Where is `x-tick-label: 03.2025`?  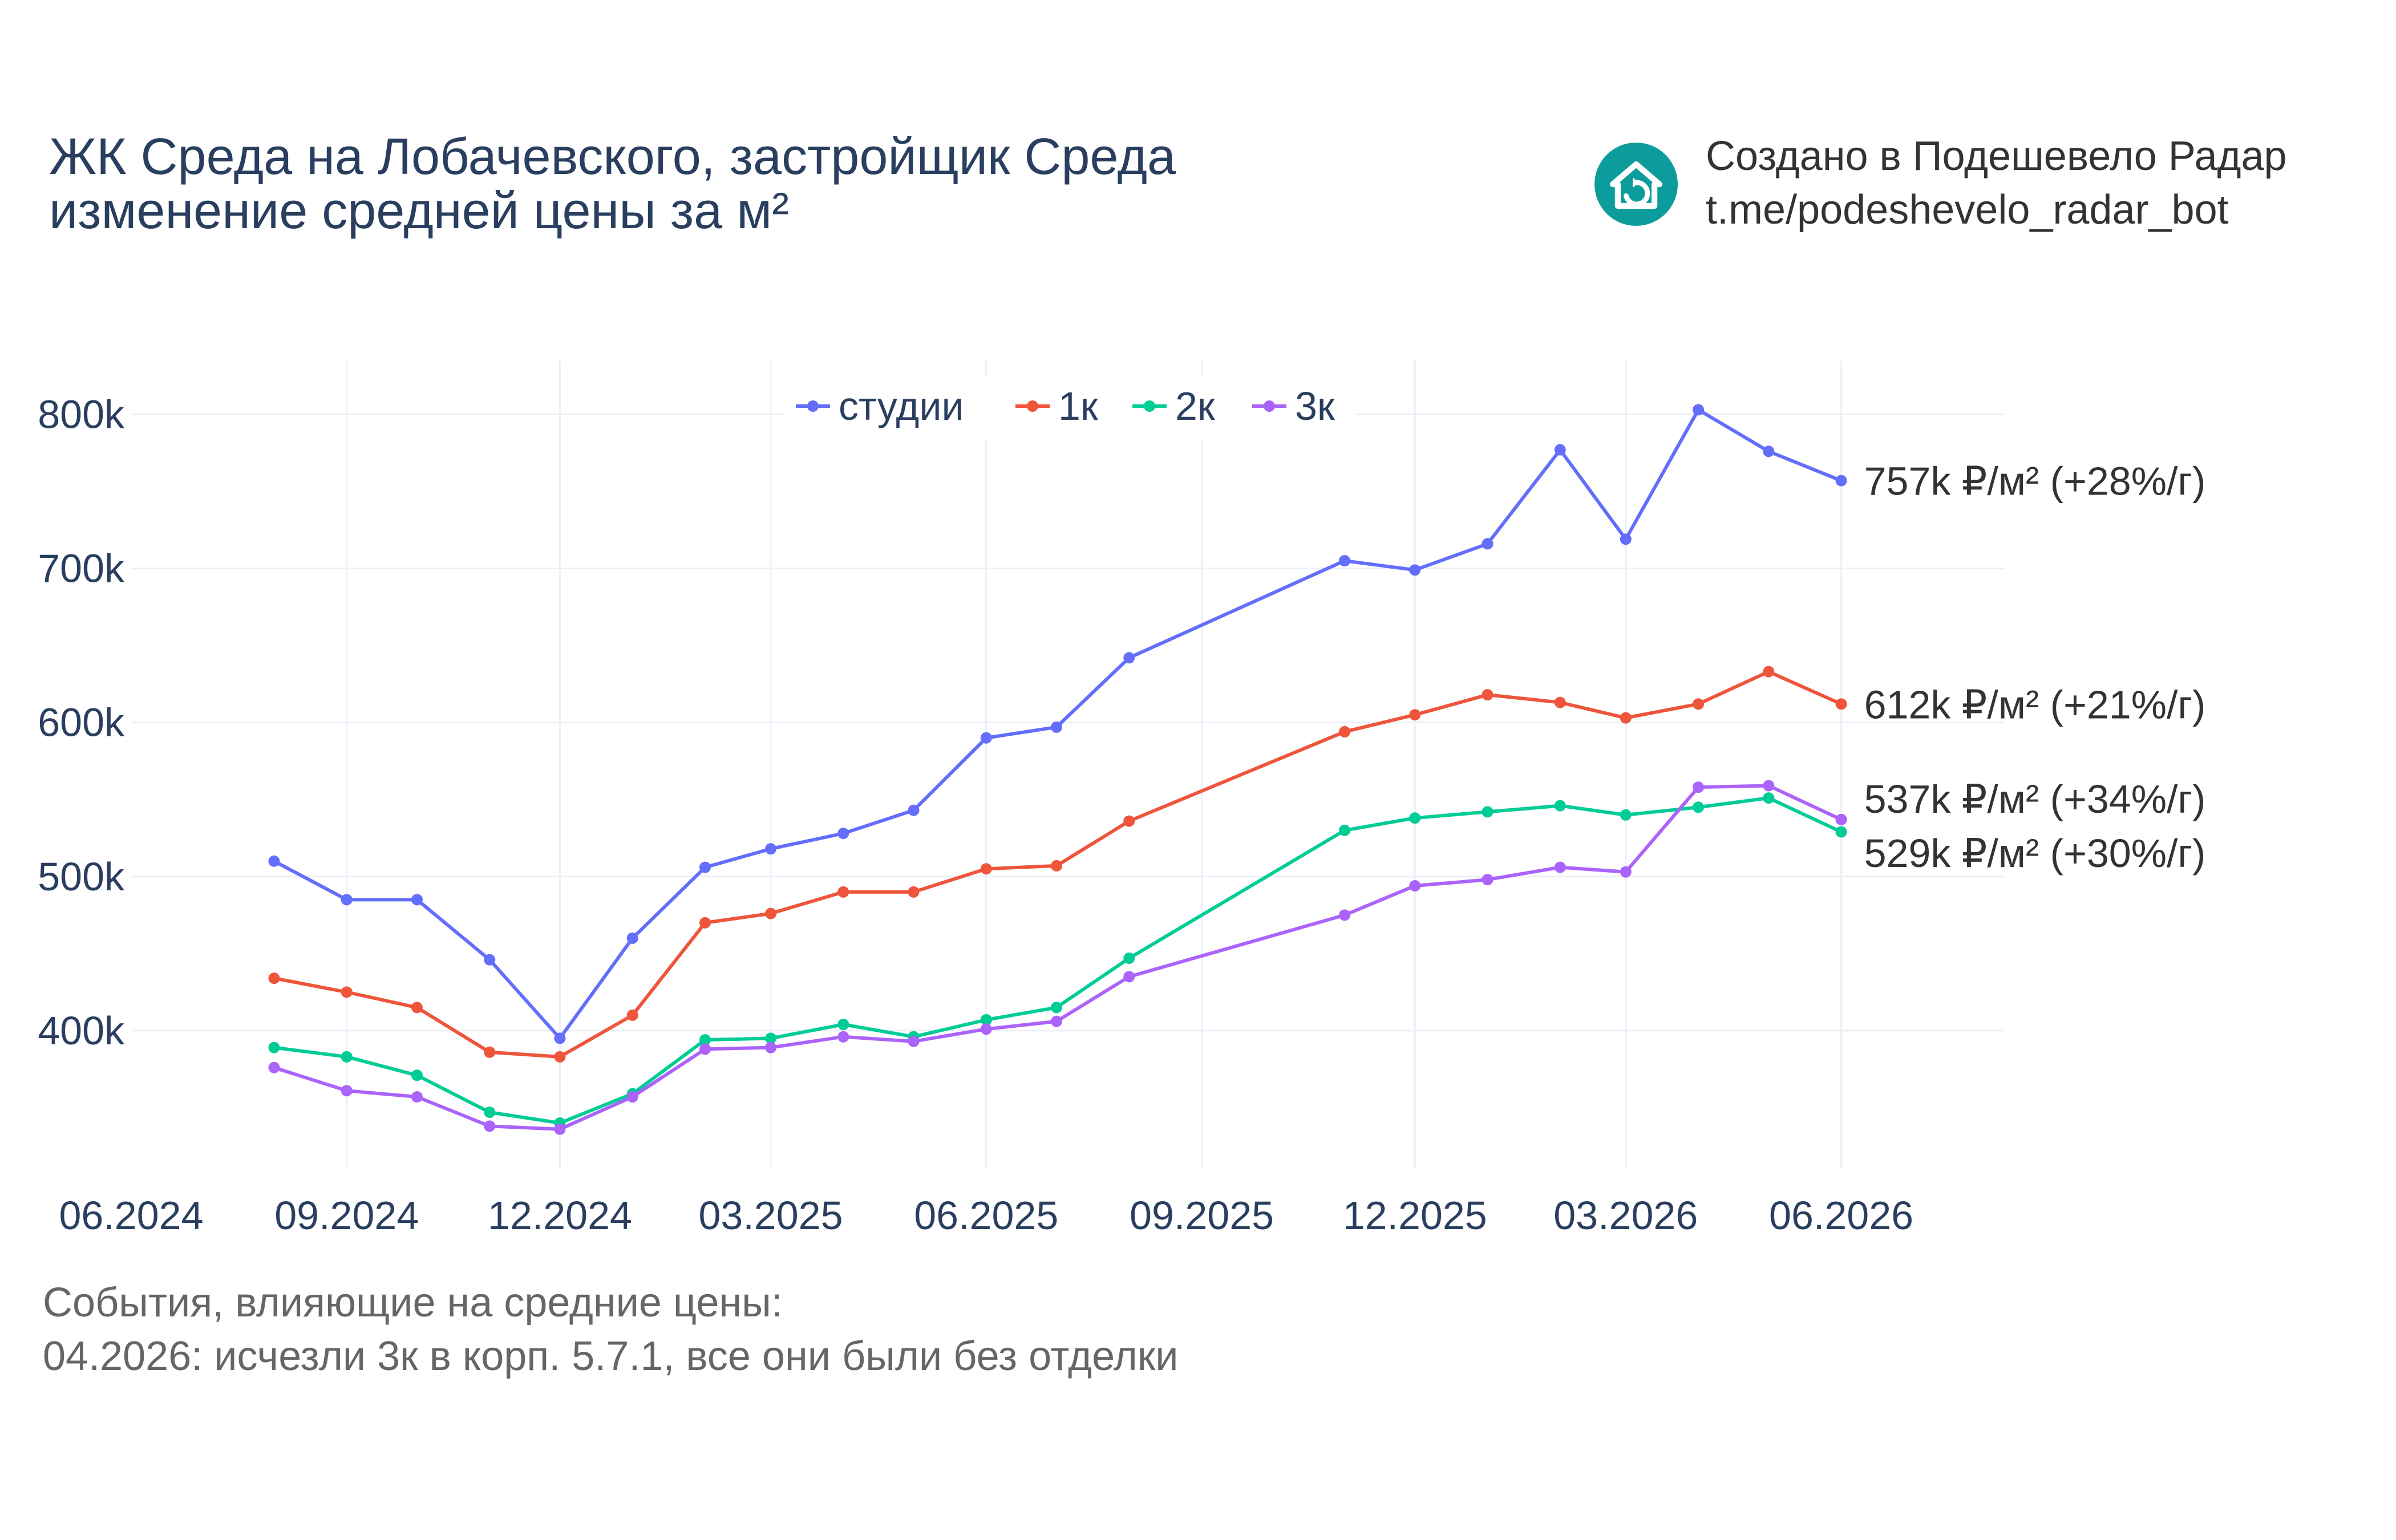 x-tick-label: 03.2025 is located at coordinates (770, 1215).